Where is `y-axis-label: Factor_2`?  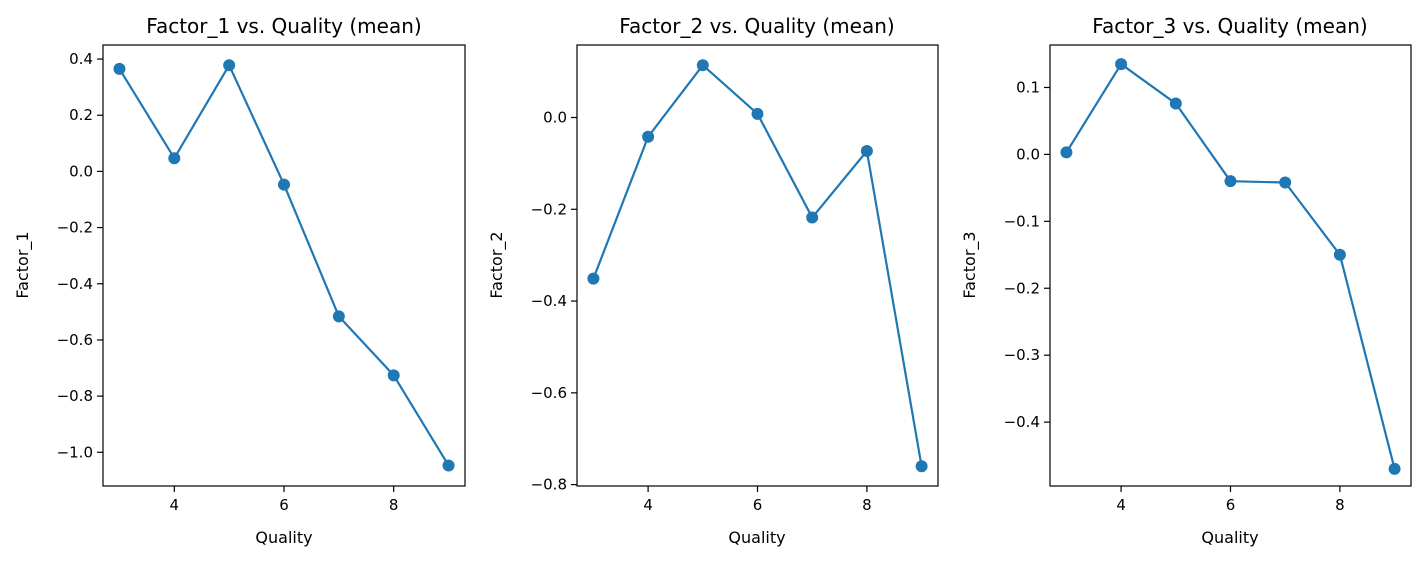 y-axis-label: Factor_2 is located at coordinates (497, 264).